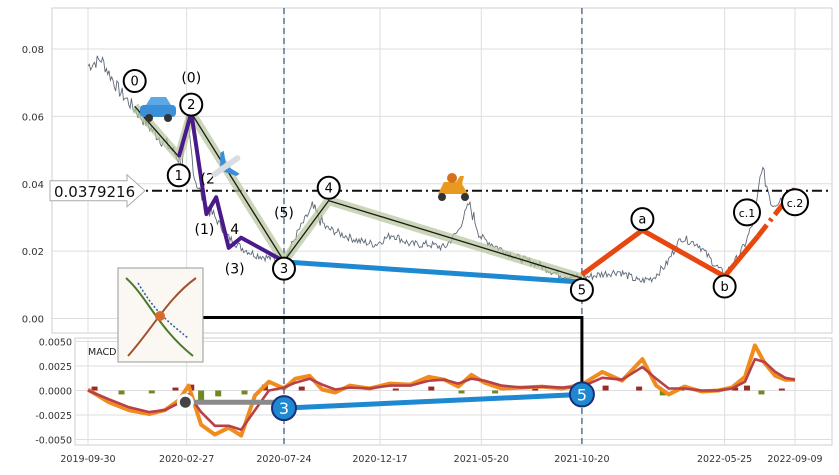 The width and height of the screenshot is (839, 475). I want to click on wave-label: 2, so click(191, 105).